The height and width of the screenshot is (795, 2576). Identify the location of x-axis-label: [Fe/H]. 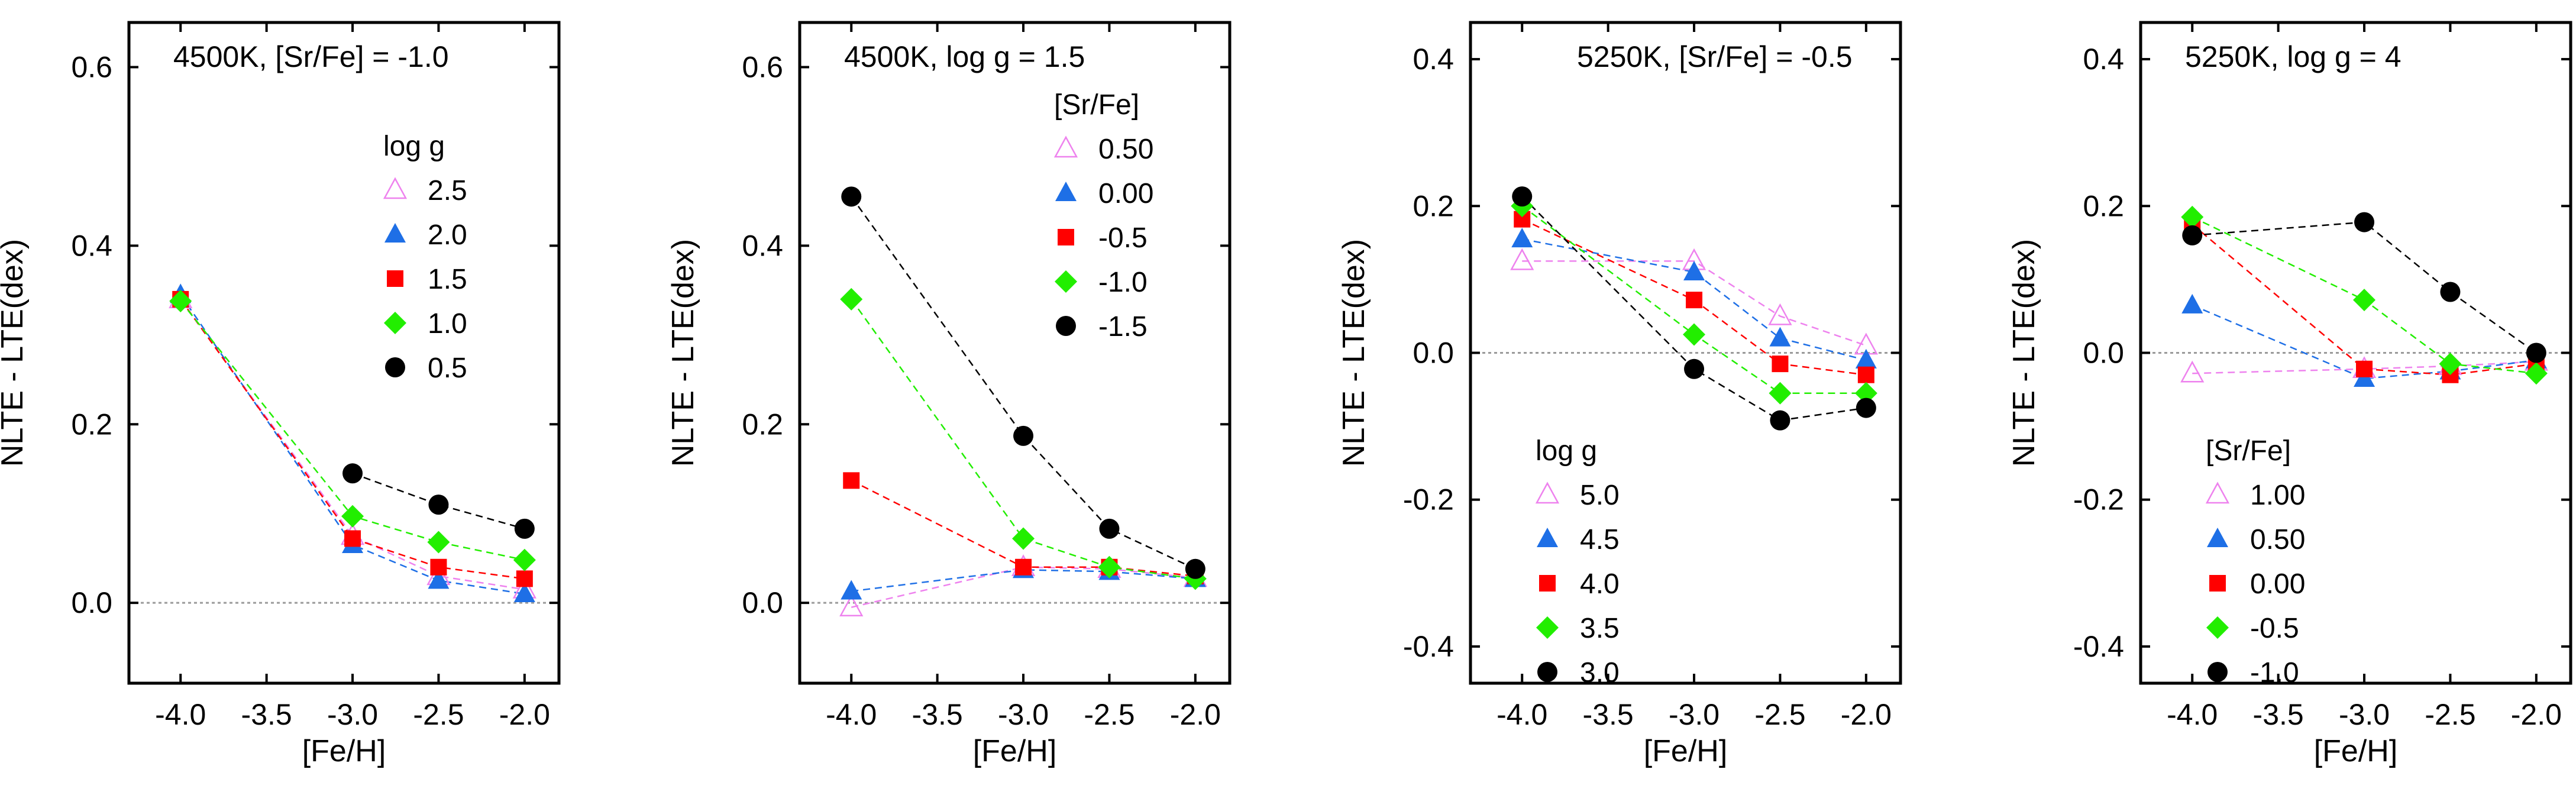
(1686, 751).